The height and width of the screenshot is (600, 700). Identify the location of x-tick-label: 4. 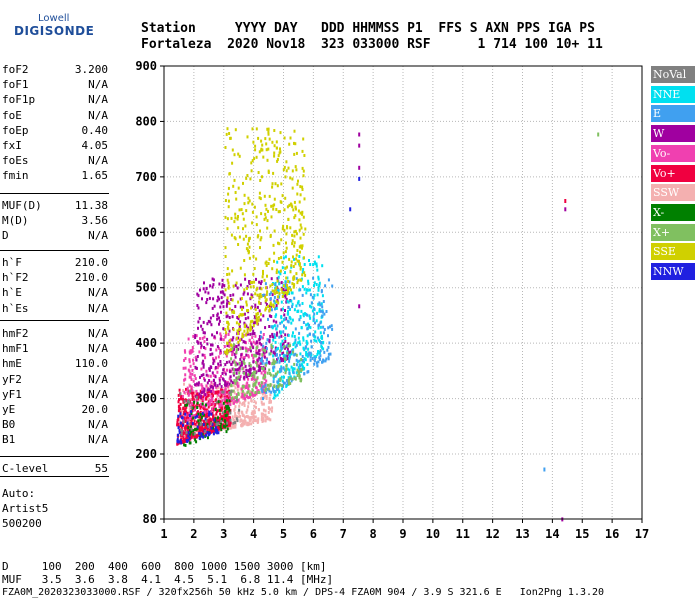
(253, 534).